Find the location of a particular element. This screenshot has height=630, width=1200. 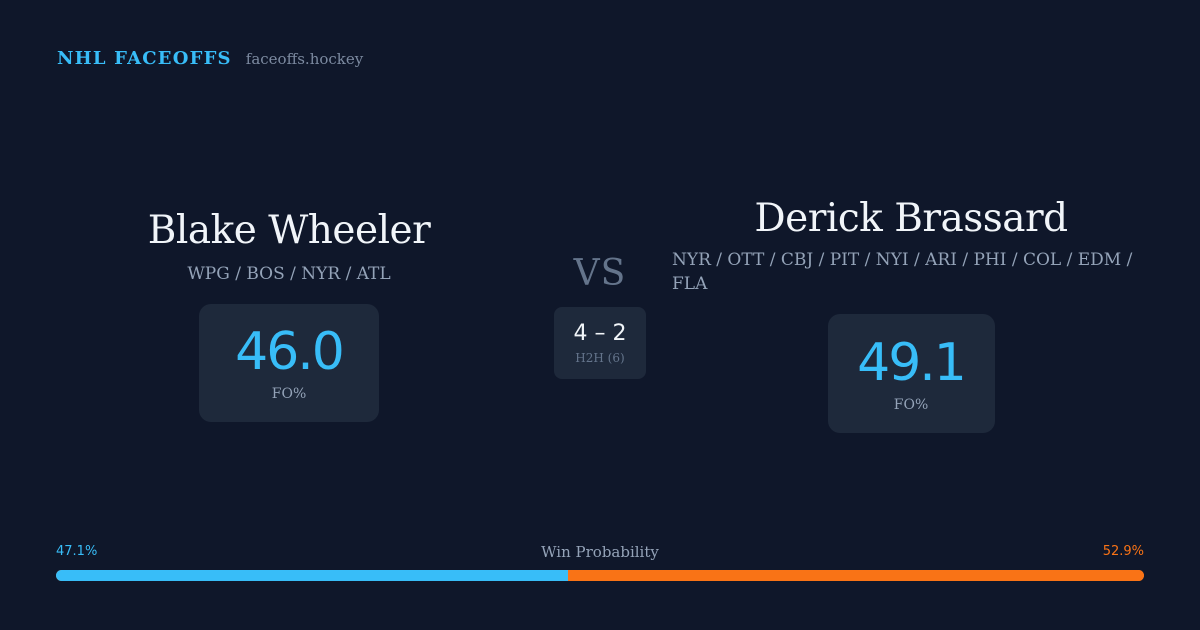

win-probability-right-value: 52.9% is located at coordinates (1123, 551).